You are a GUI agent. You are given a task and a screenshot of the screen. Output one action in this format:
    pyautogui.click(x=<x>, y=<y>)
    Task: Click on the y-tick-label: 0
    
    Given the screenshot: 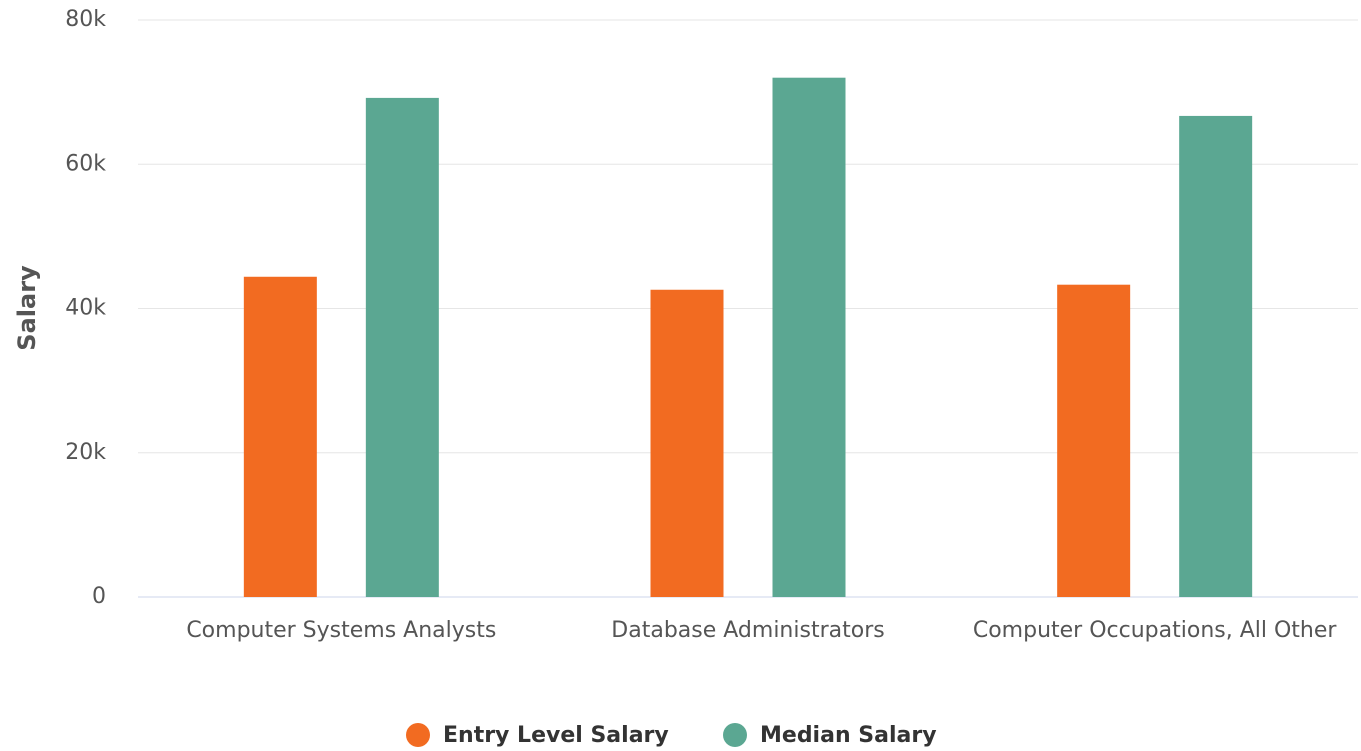 What is the action you would take?
    pyautogui.click(x=99, y=596)
    